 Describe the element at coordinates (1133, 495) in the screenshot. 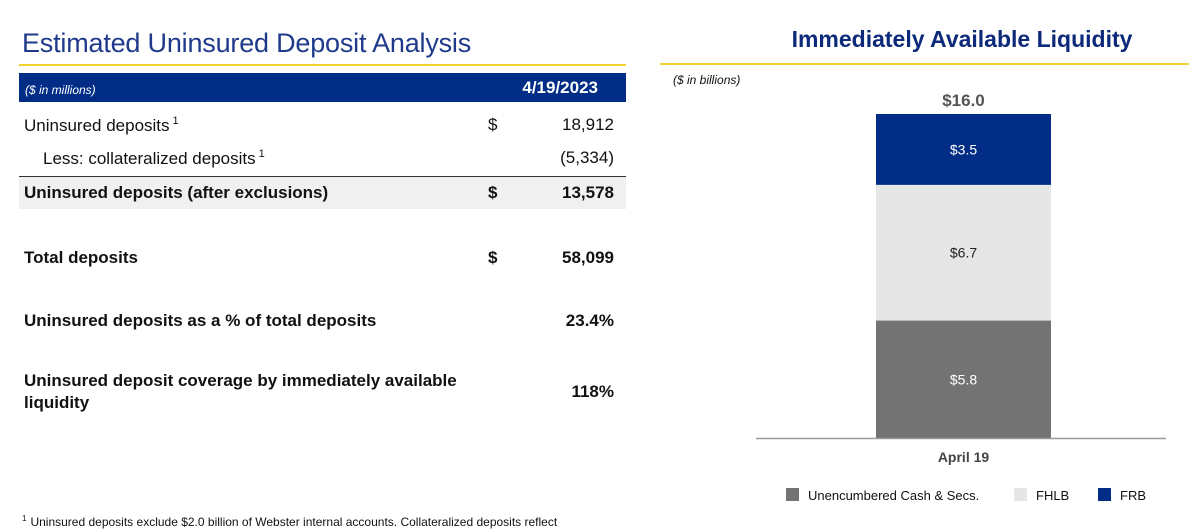

I see `legend-label: FRB` at that location.